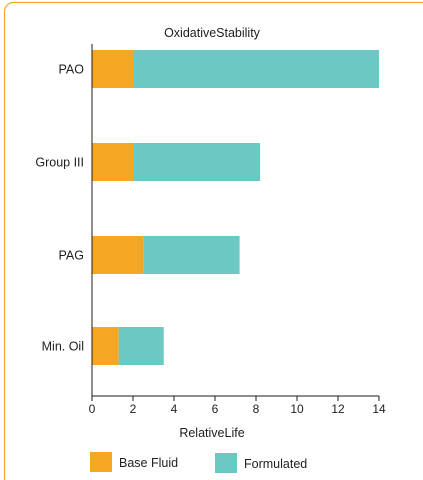 This screenshot has height=480, width=423. What do you see at coordinates (215, 409) in the screenshot?
I see `x-tick-label: 6` at bounding box center [215, 409].